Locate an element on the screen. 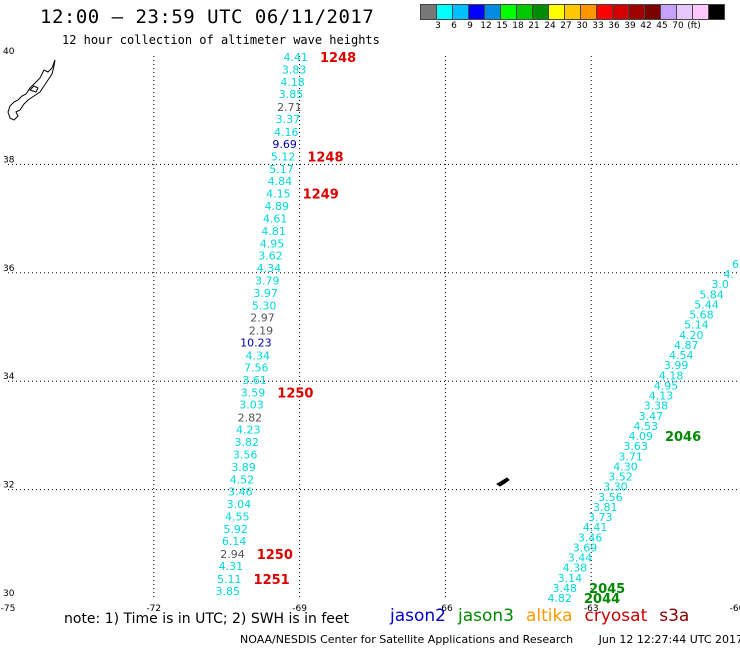 This screenshot has width=740, height=650. y-tick-label: 32 is located at coordinates (8, 486).